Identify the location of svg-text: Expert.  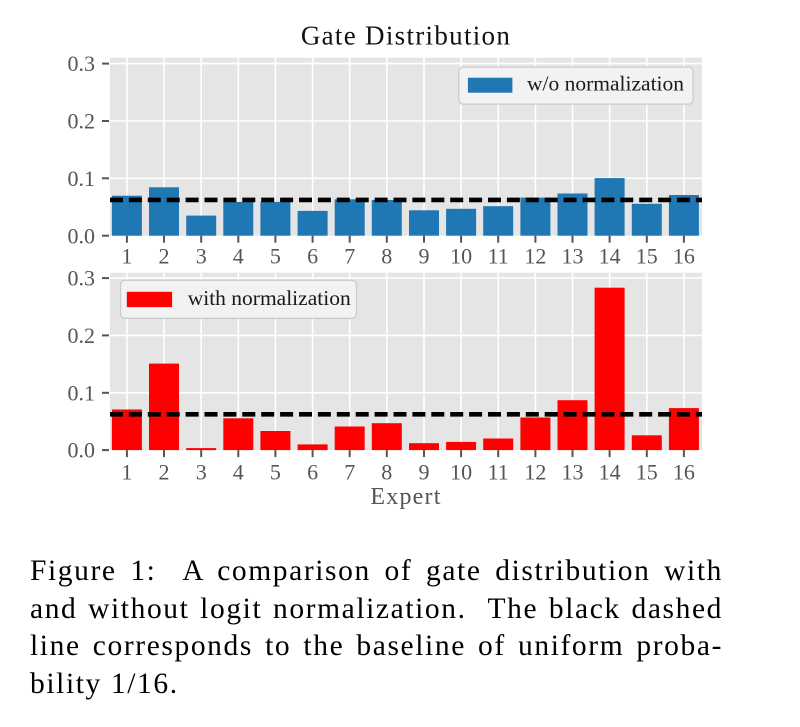
(405, 497).